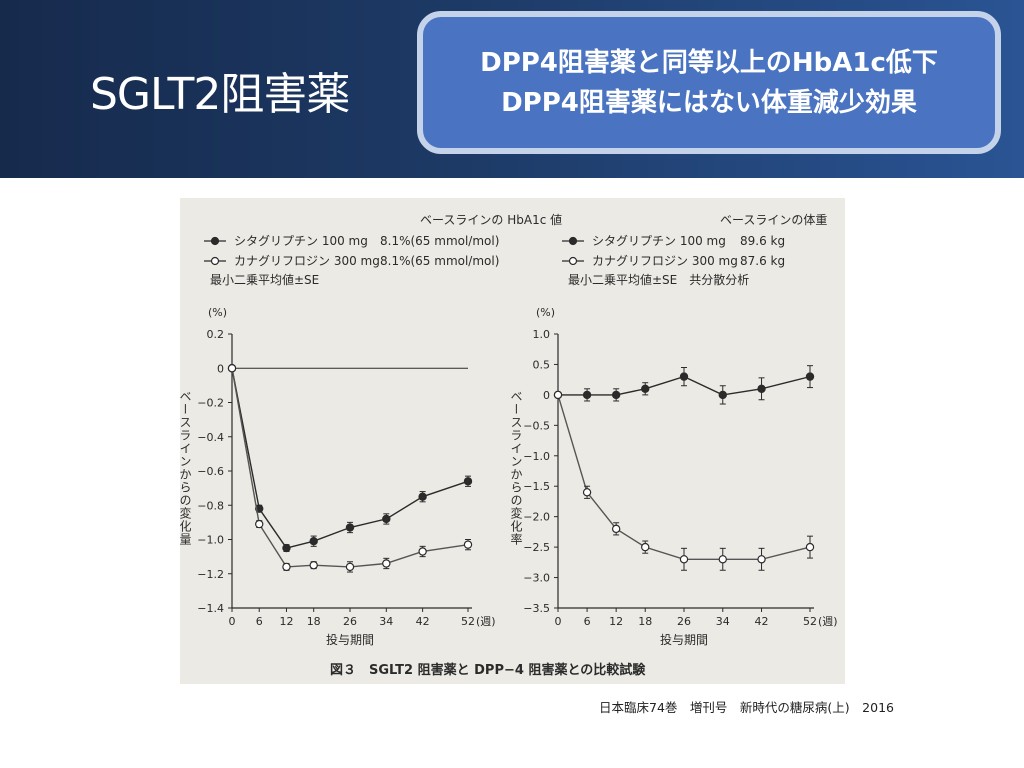  What do you see at coordinates (542, 364) in the screenshot?
I see `chart2-y-tick-label-1: 0.5` at bounding box center [542, 364].